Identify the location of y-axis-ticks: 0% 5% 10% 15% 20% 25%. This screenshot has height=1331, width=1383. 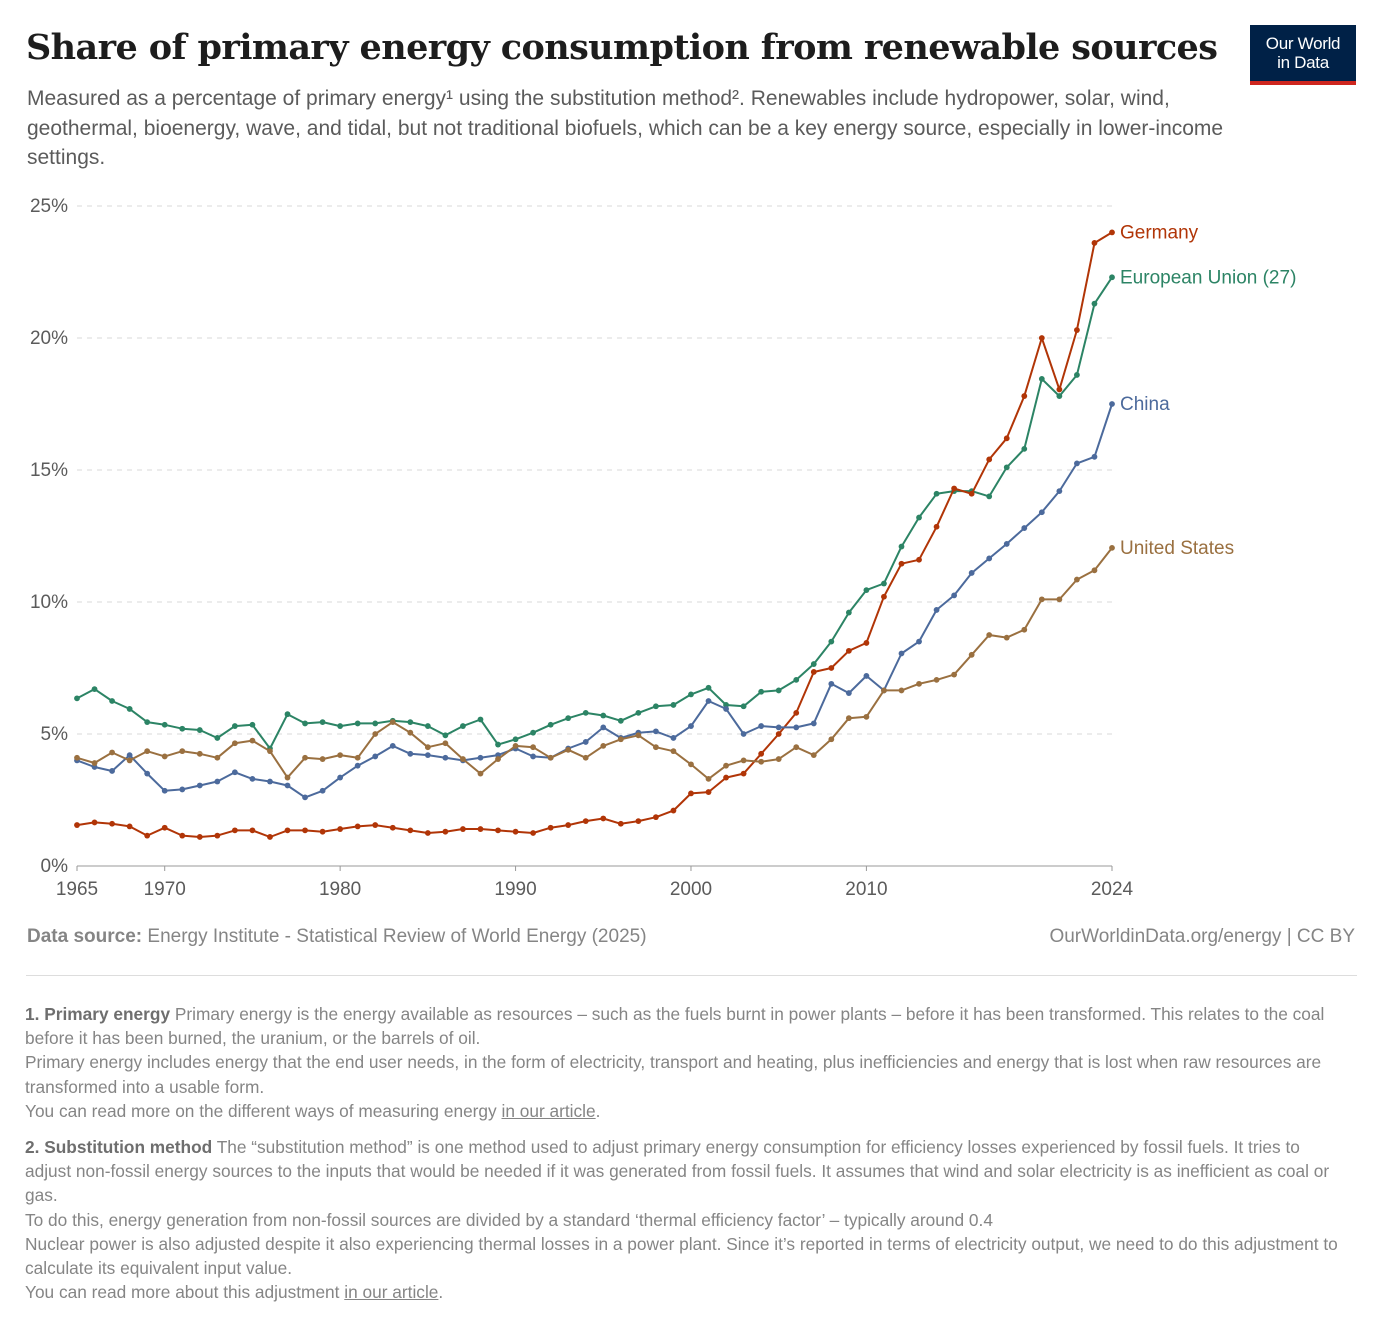
(49, 536).